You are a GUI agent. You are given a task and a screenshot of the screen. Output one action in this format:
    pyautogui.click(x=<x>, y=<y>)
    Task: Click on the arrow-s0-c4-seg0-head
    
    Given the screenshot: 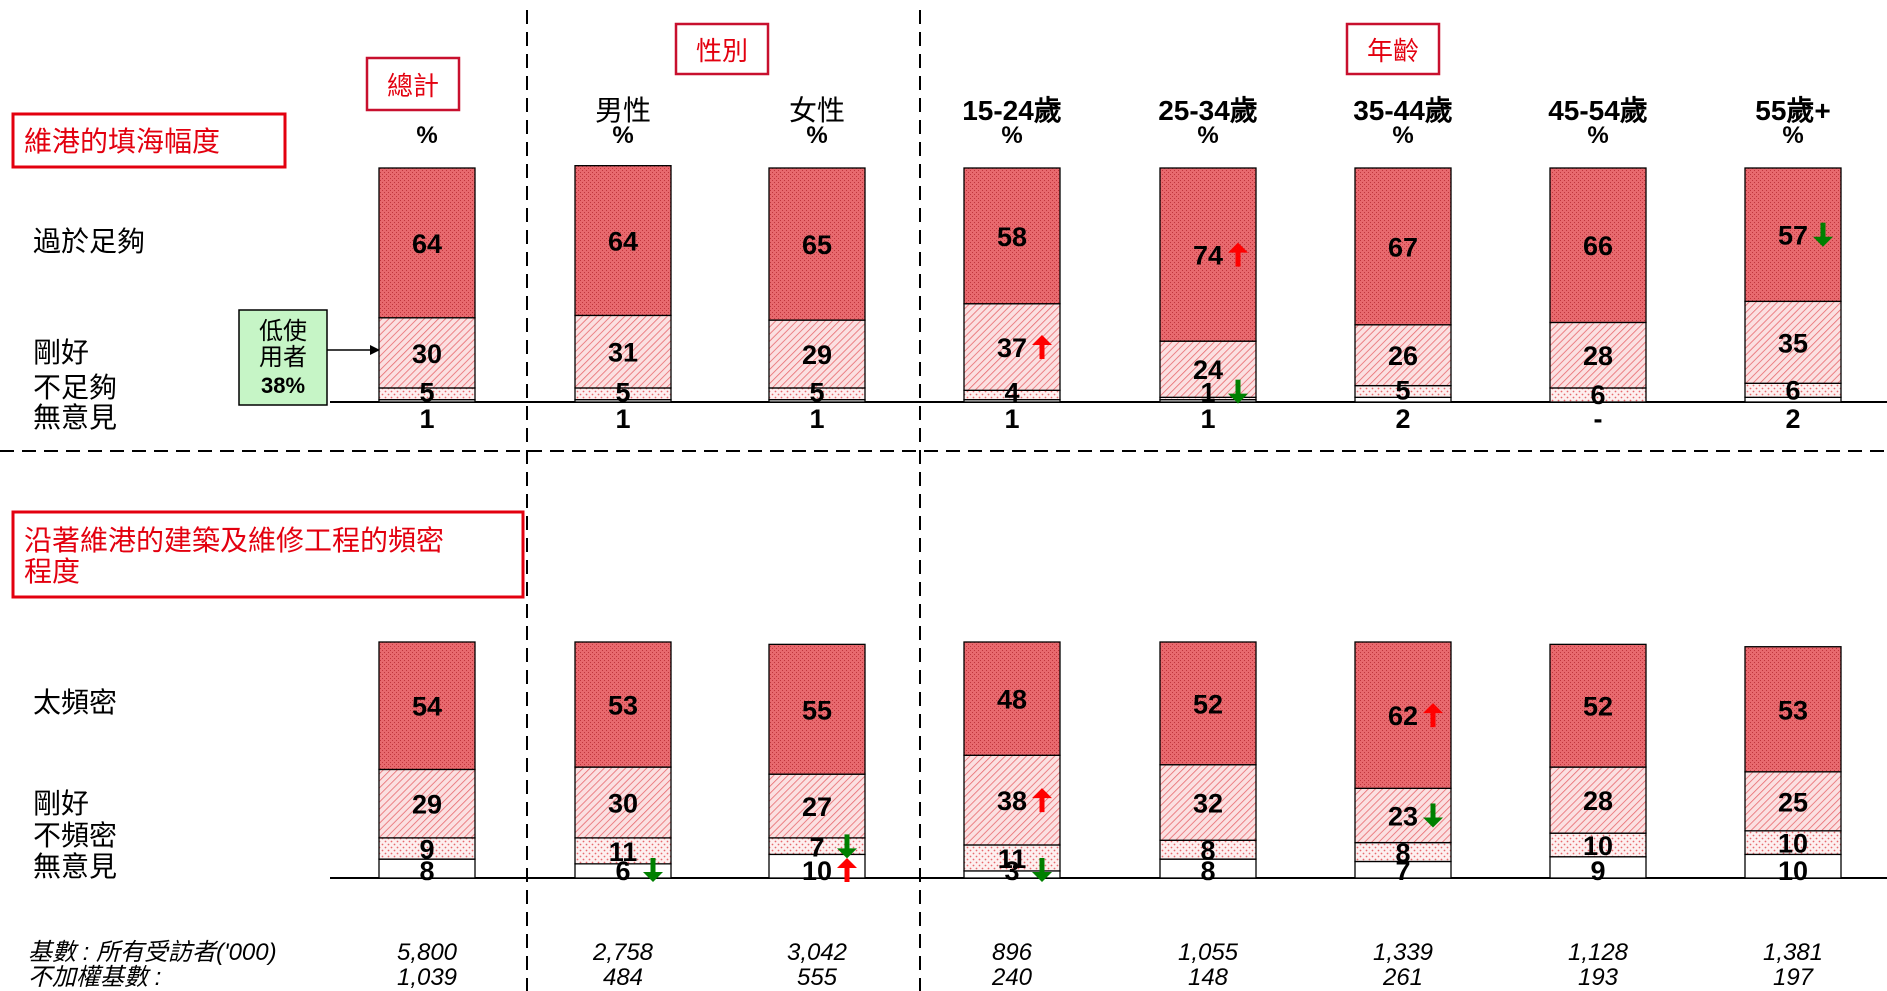 What is the action you would take?
    pyautogui.click(x=1238, y=247)
    